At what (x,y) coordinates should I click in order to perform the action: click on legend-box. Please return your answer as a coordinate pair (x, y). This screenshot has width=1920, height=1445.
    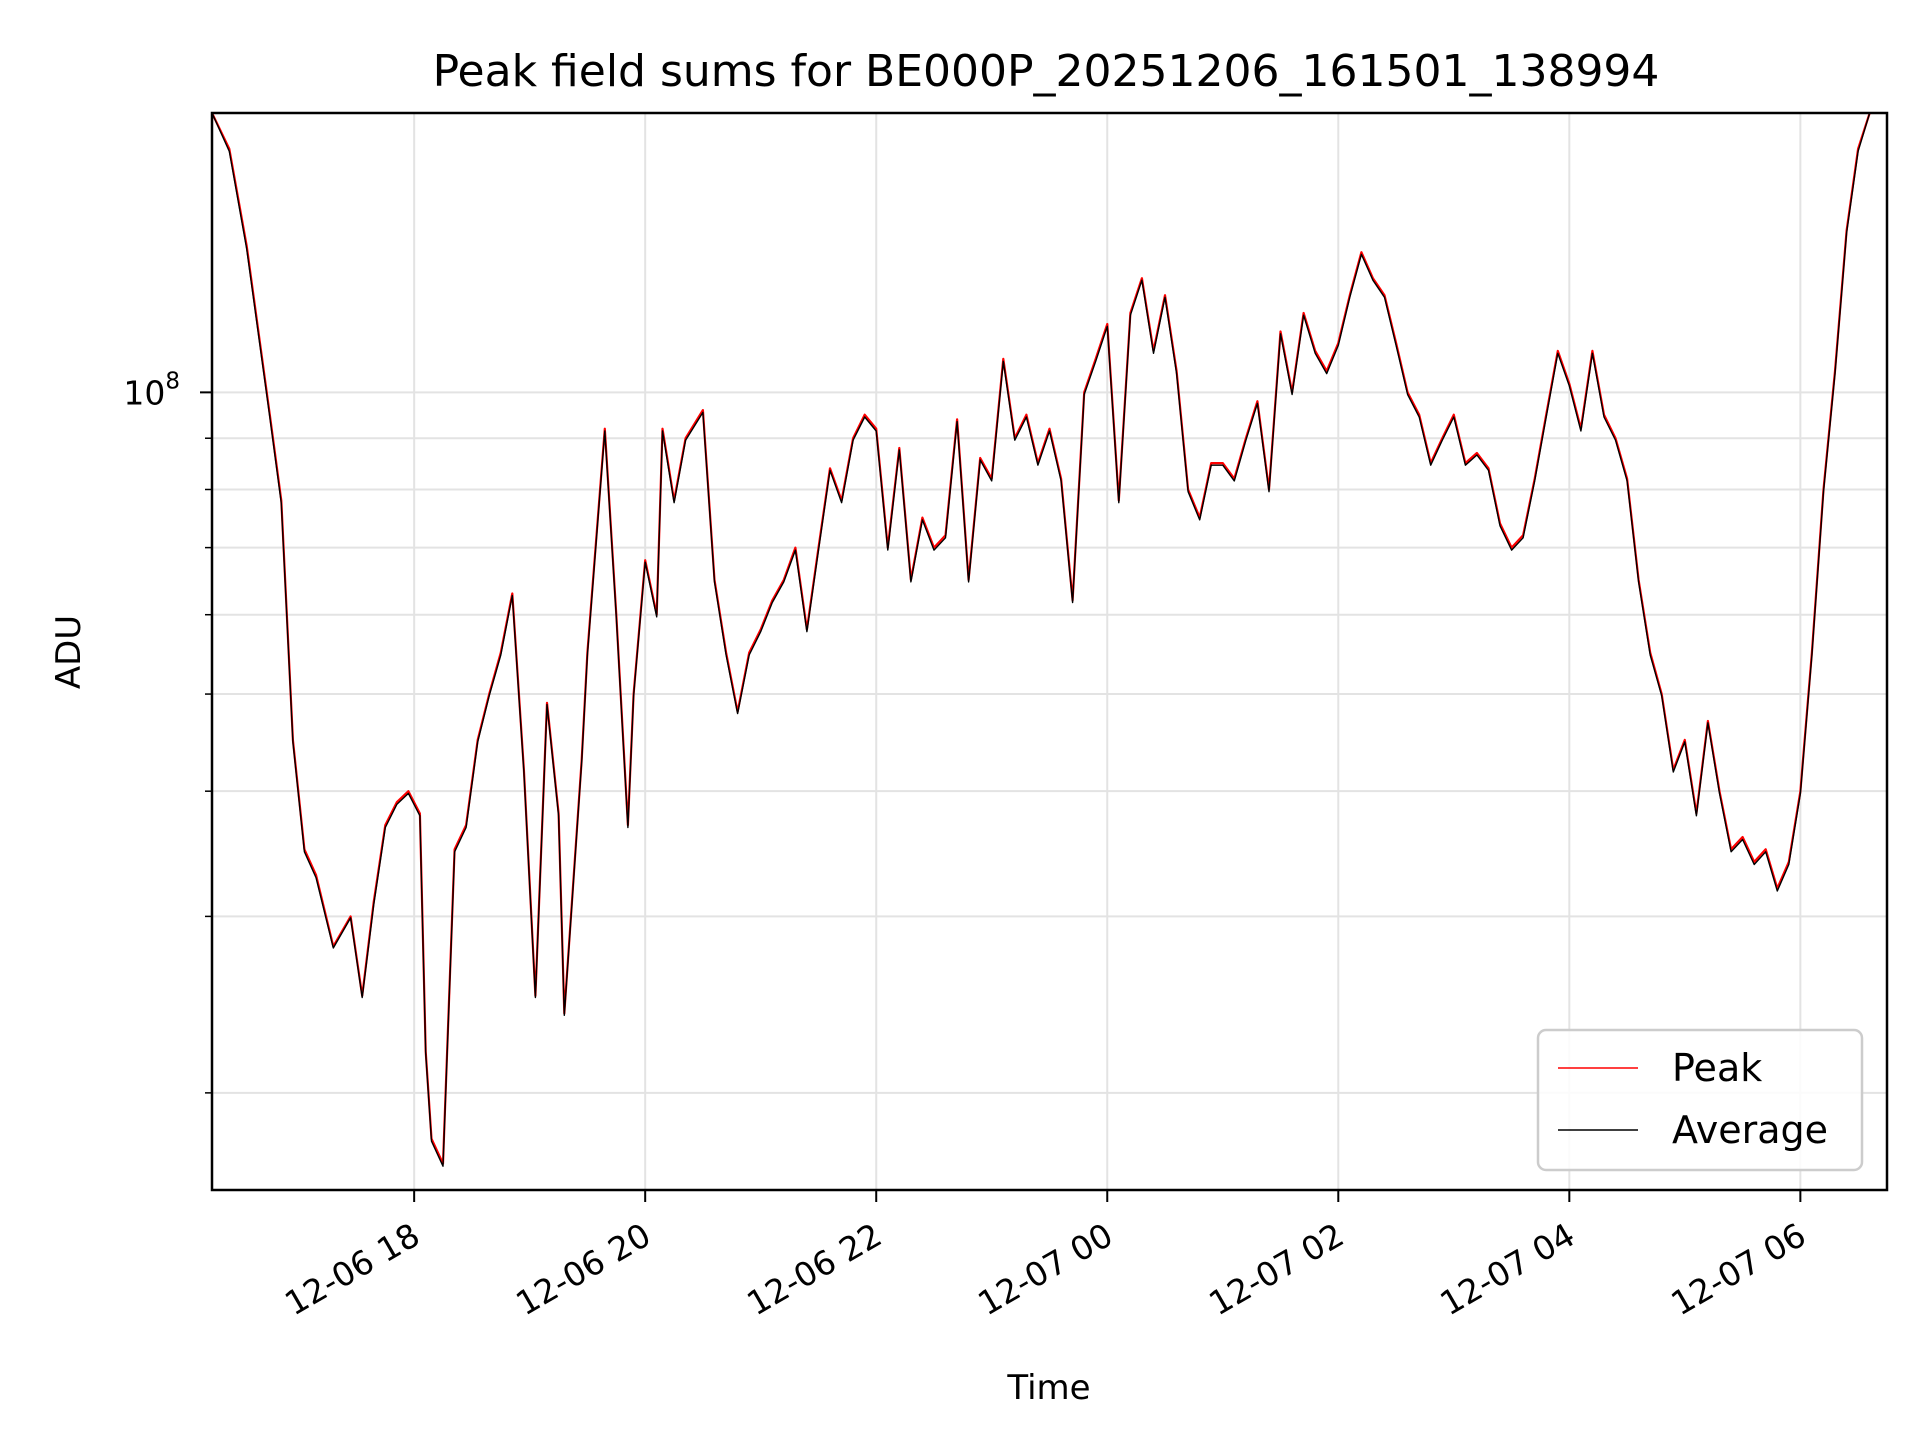
    Looking at the image, I should click on (1700, 1100).